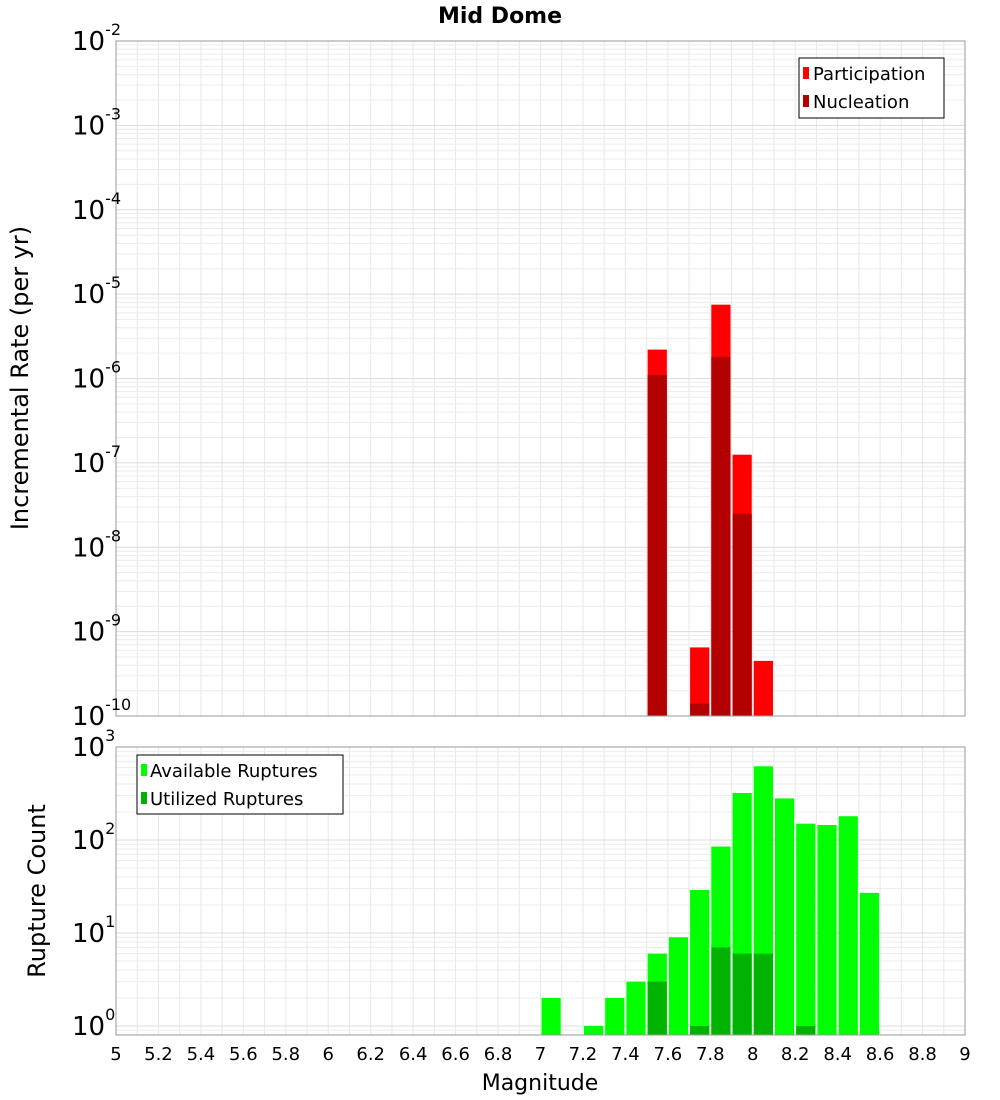 The height and width of the screenshot is (1100, 1000). Describe the element at coordinates (540, 1083) in the screenshot. I see `x-axis-label: Magnitude` at that location.